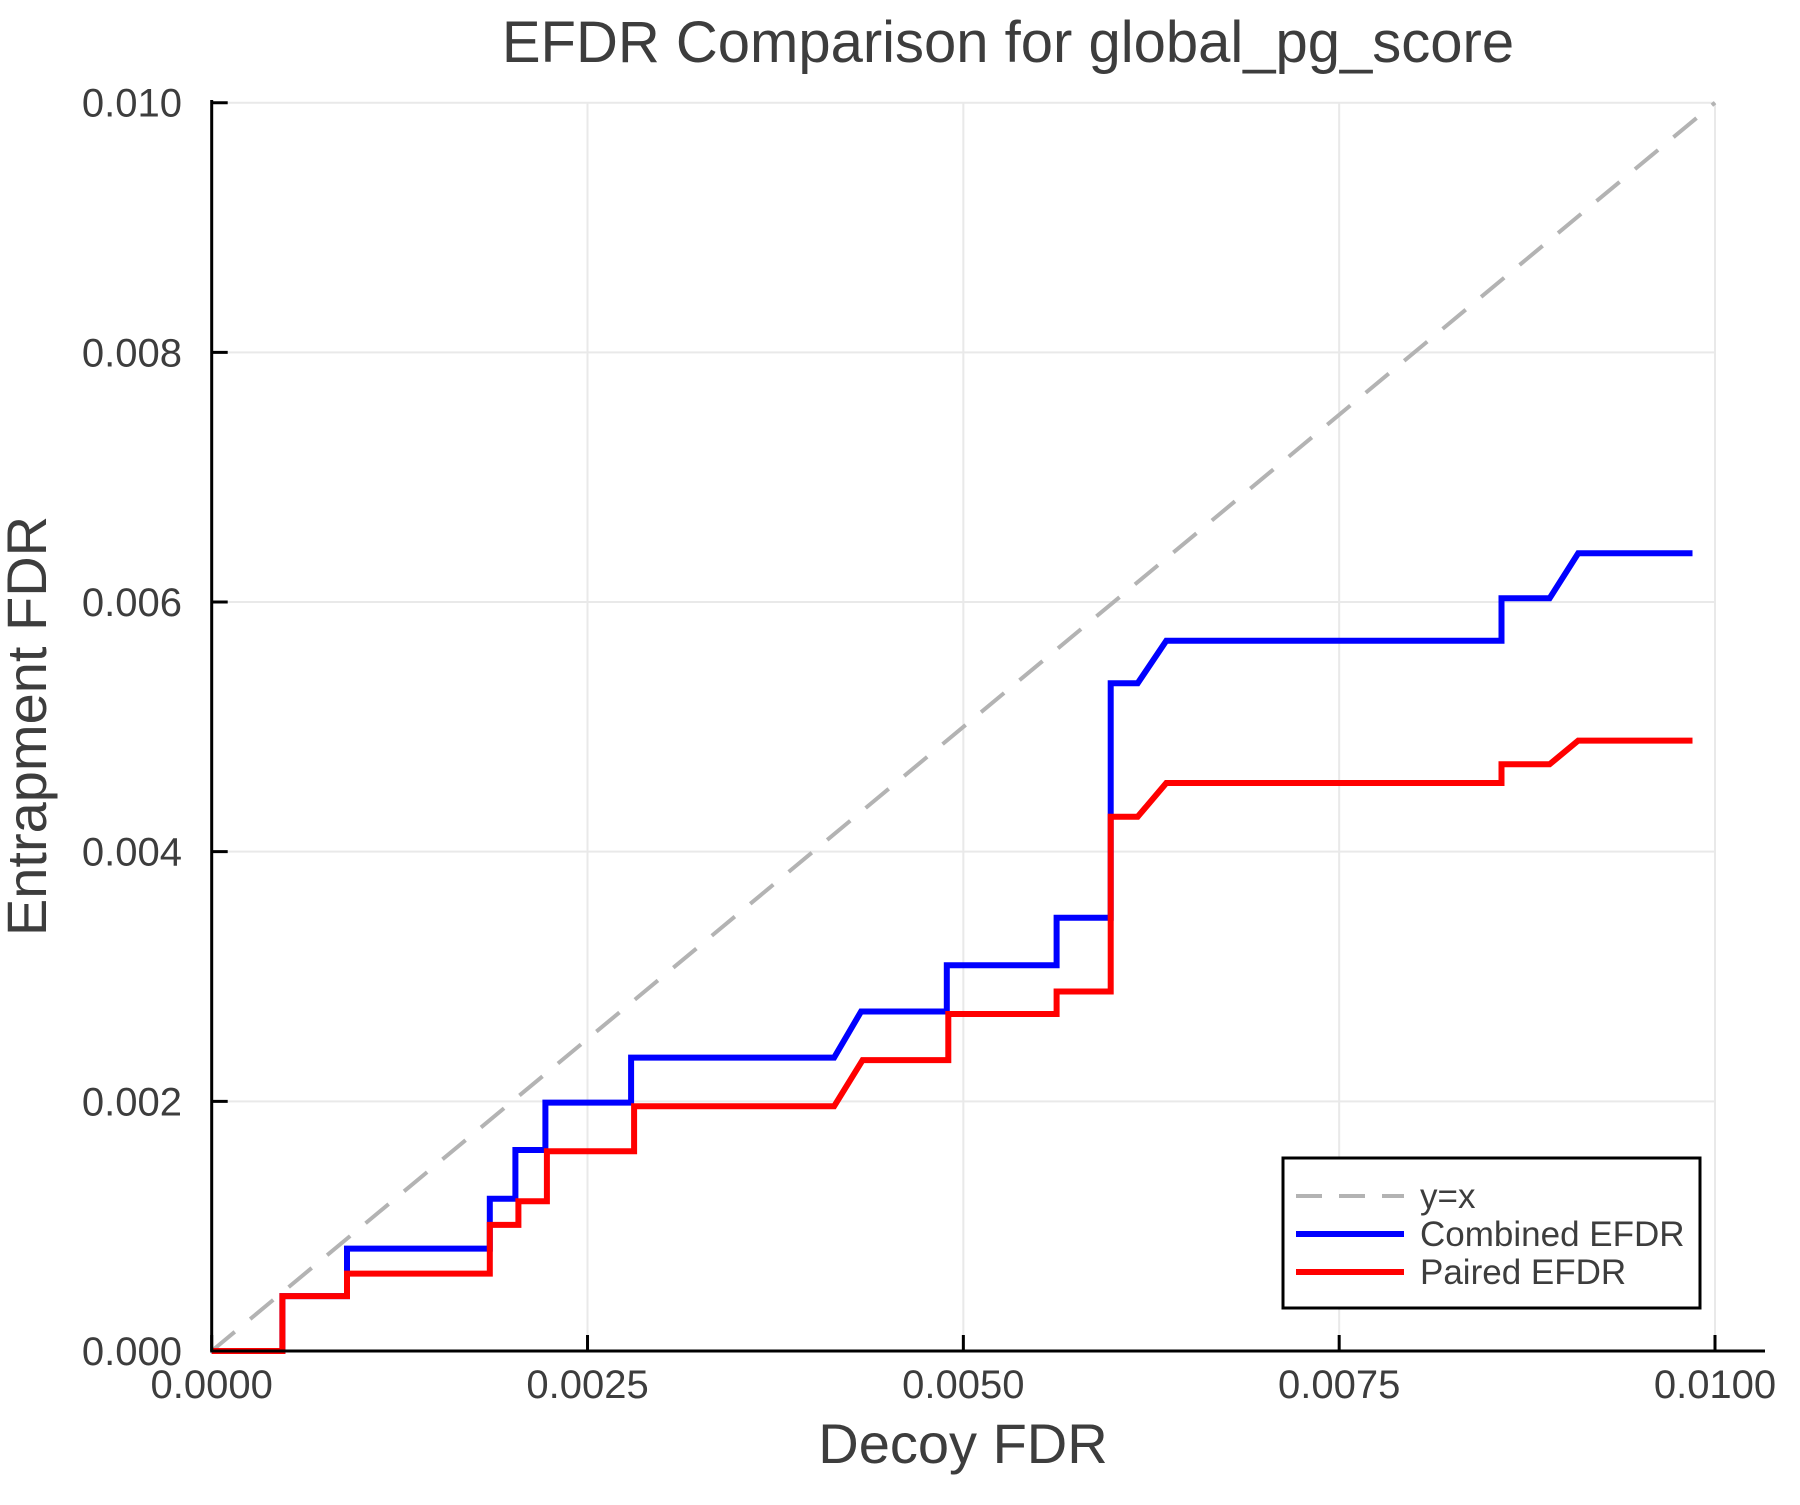 This screenshot has height=1505, width=1800. What do you see at coordinates (132, 603) in the screenshot?
I see `y-tick-label: 0.006` at bounding box center [132, 603].